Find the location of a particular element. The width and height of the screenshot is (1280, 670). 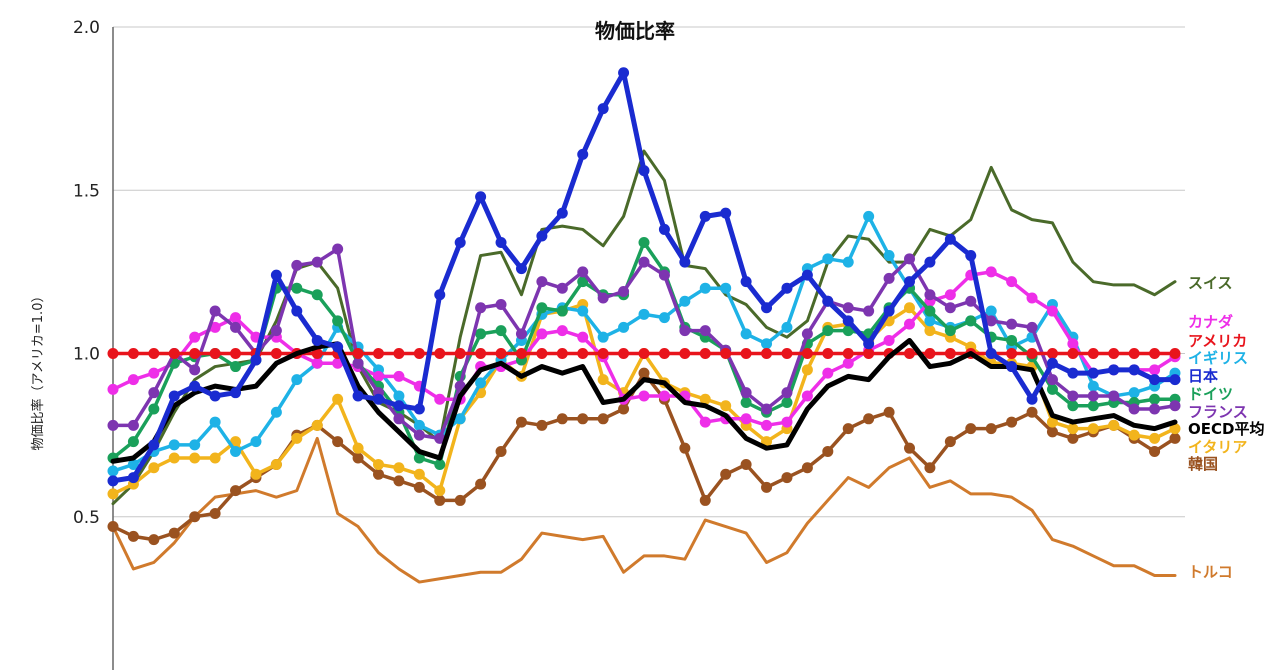

series-アメリカ is located at coordinates (644, 353).